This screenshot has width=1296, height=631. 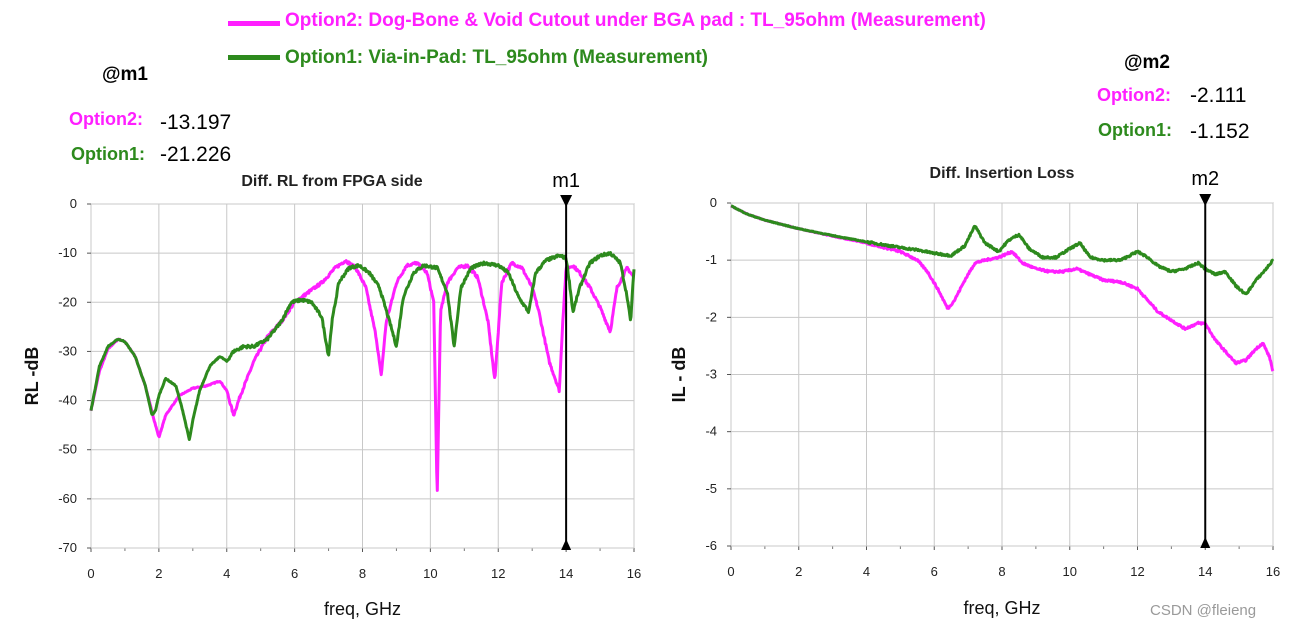 I want to click on rl-x-tick-label: 2, so click(x=158, y=573).